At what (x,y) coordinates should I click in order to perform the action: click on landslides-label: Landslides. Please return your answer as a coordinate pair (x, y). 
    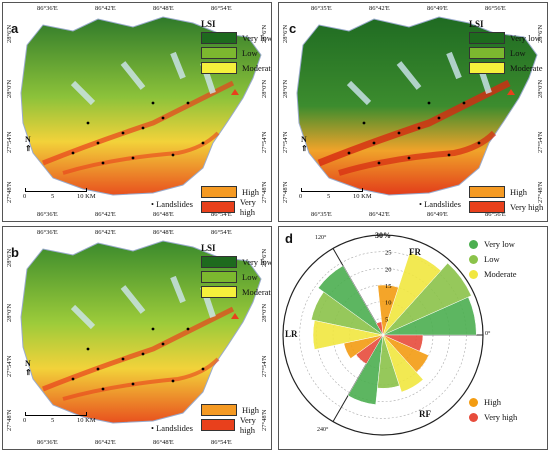
    Looking at the image, I should click on (442, 204).